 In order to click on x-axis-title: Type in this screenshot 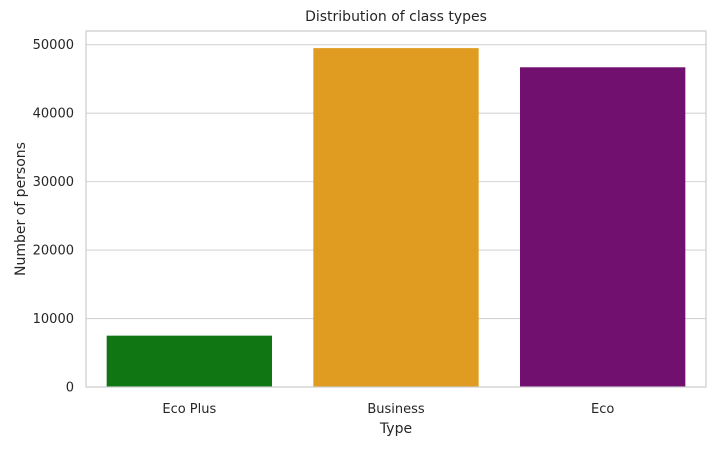, I will do `click(395, 429)`.